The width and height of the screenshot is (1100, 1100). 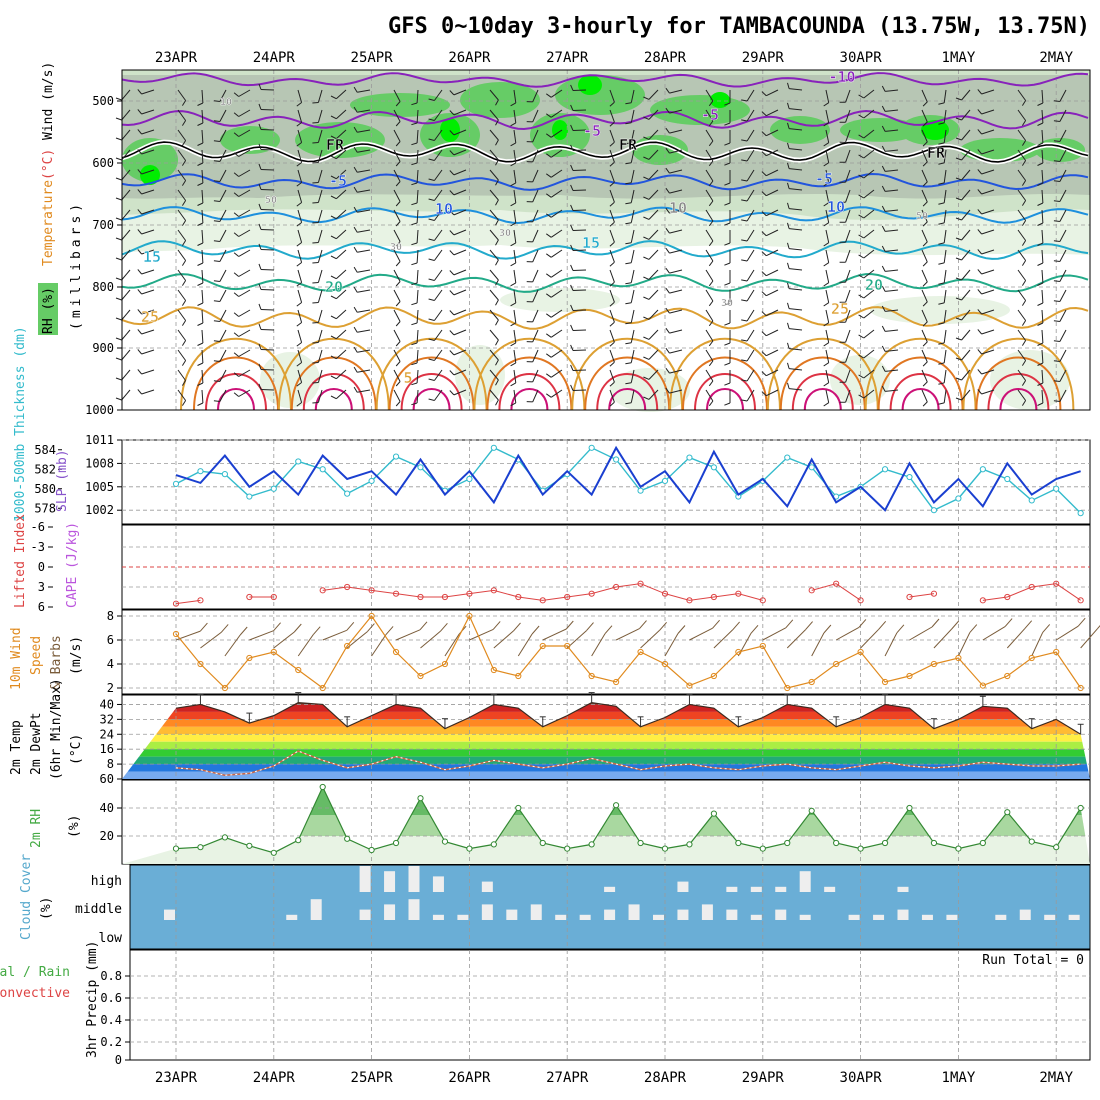 I want to click on axis-tick-label: 6, so click(x=41, y=607).